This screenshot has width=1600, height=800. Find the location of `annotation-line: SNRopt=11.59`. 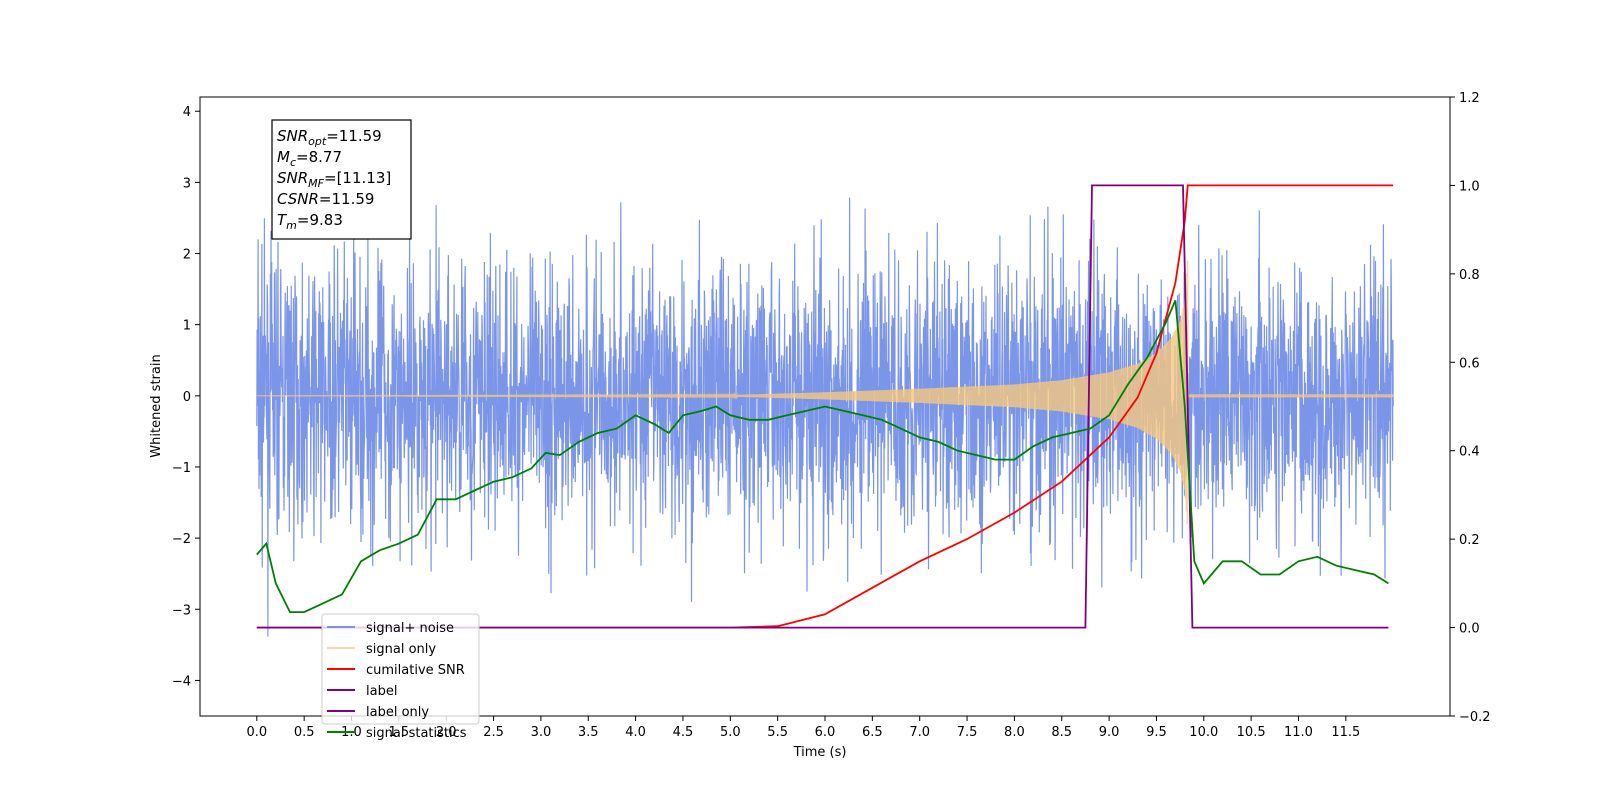

annotation-line: SNRopt=11.59 is located at coordinates (329, 137).